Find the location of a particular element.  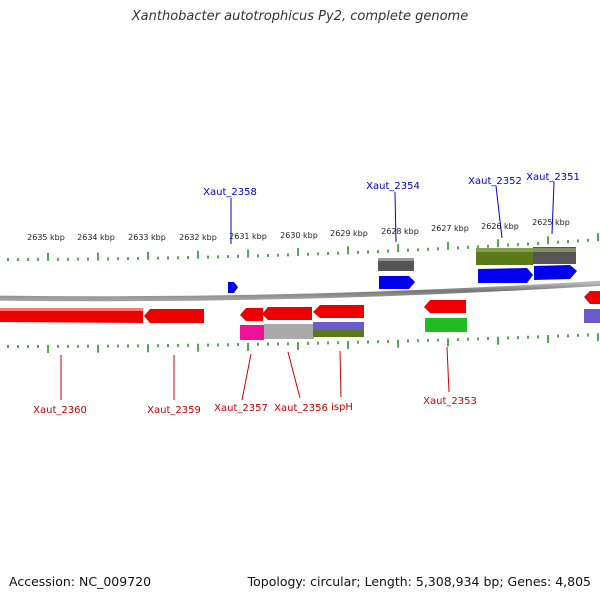

gene-xaut-2354-region is located at coordinates (396, 264).